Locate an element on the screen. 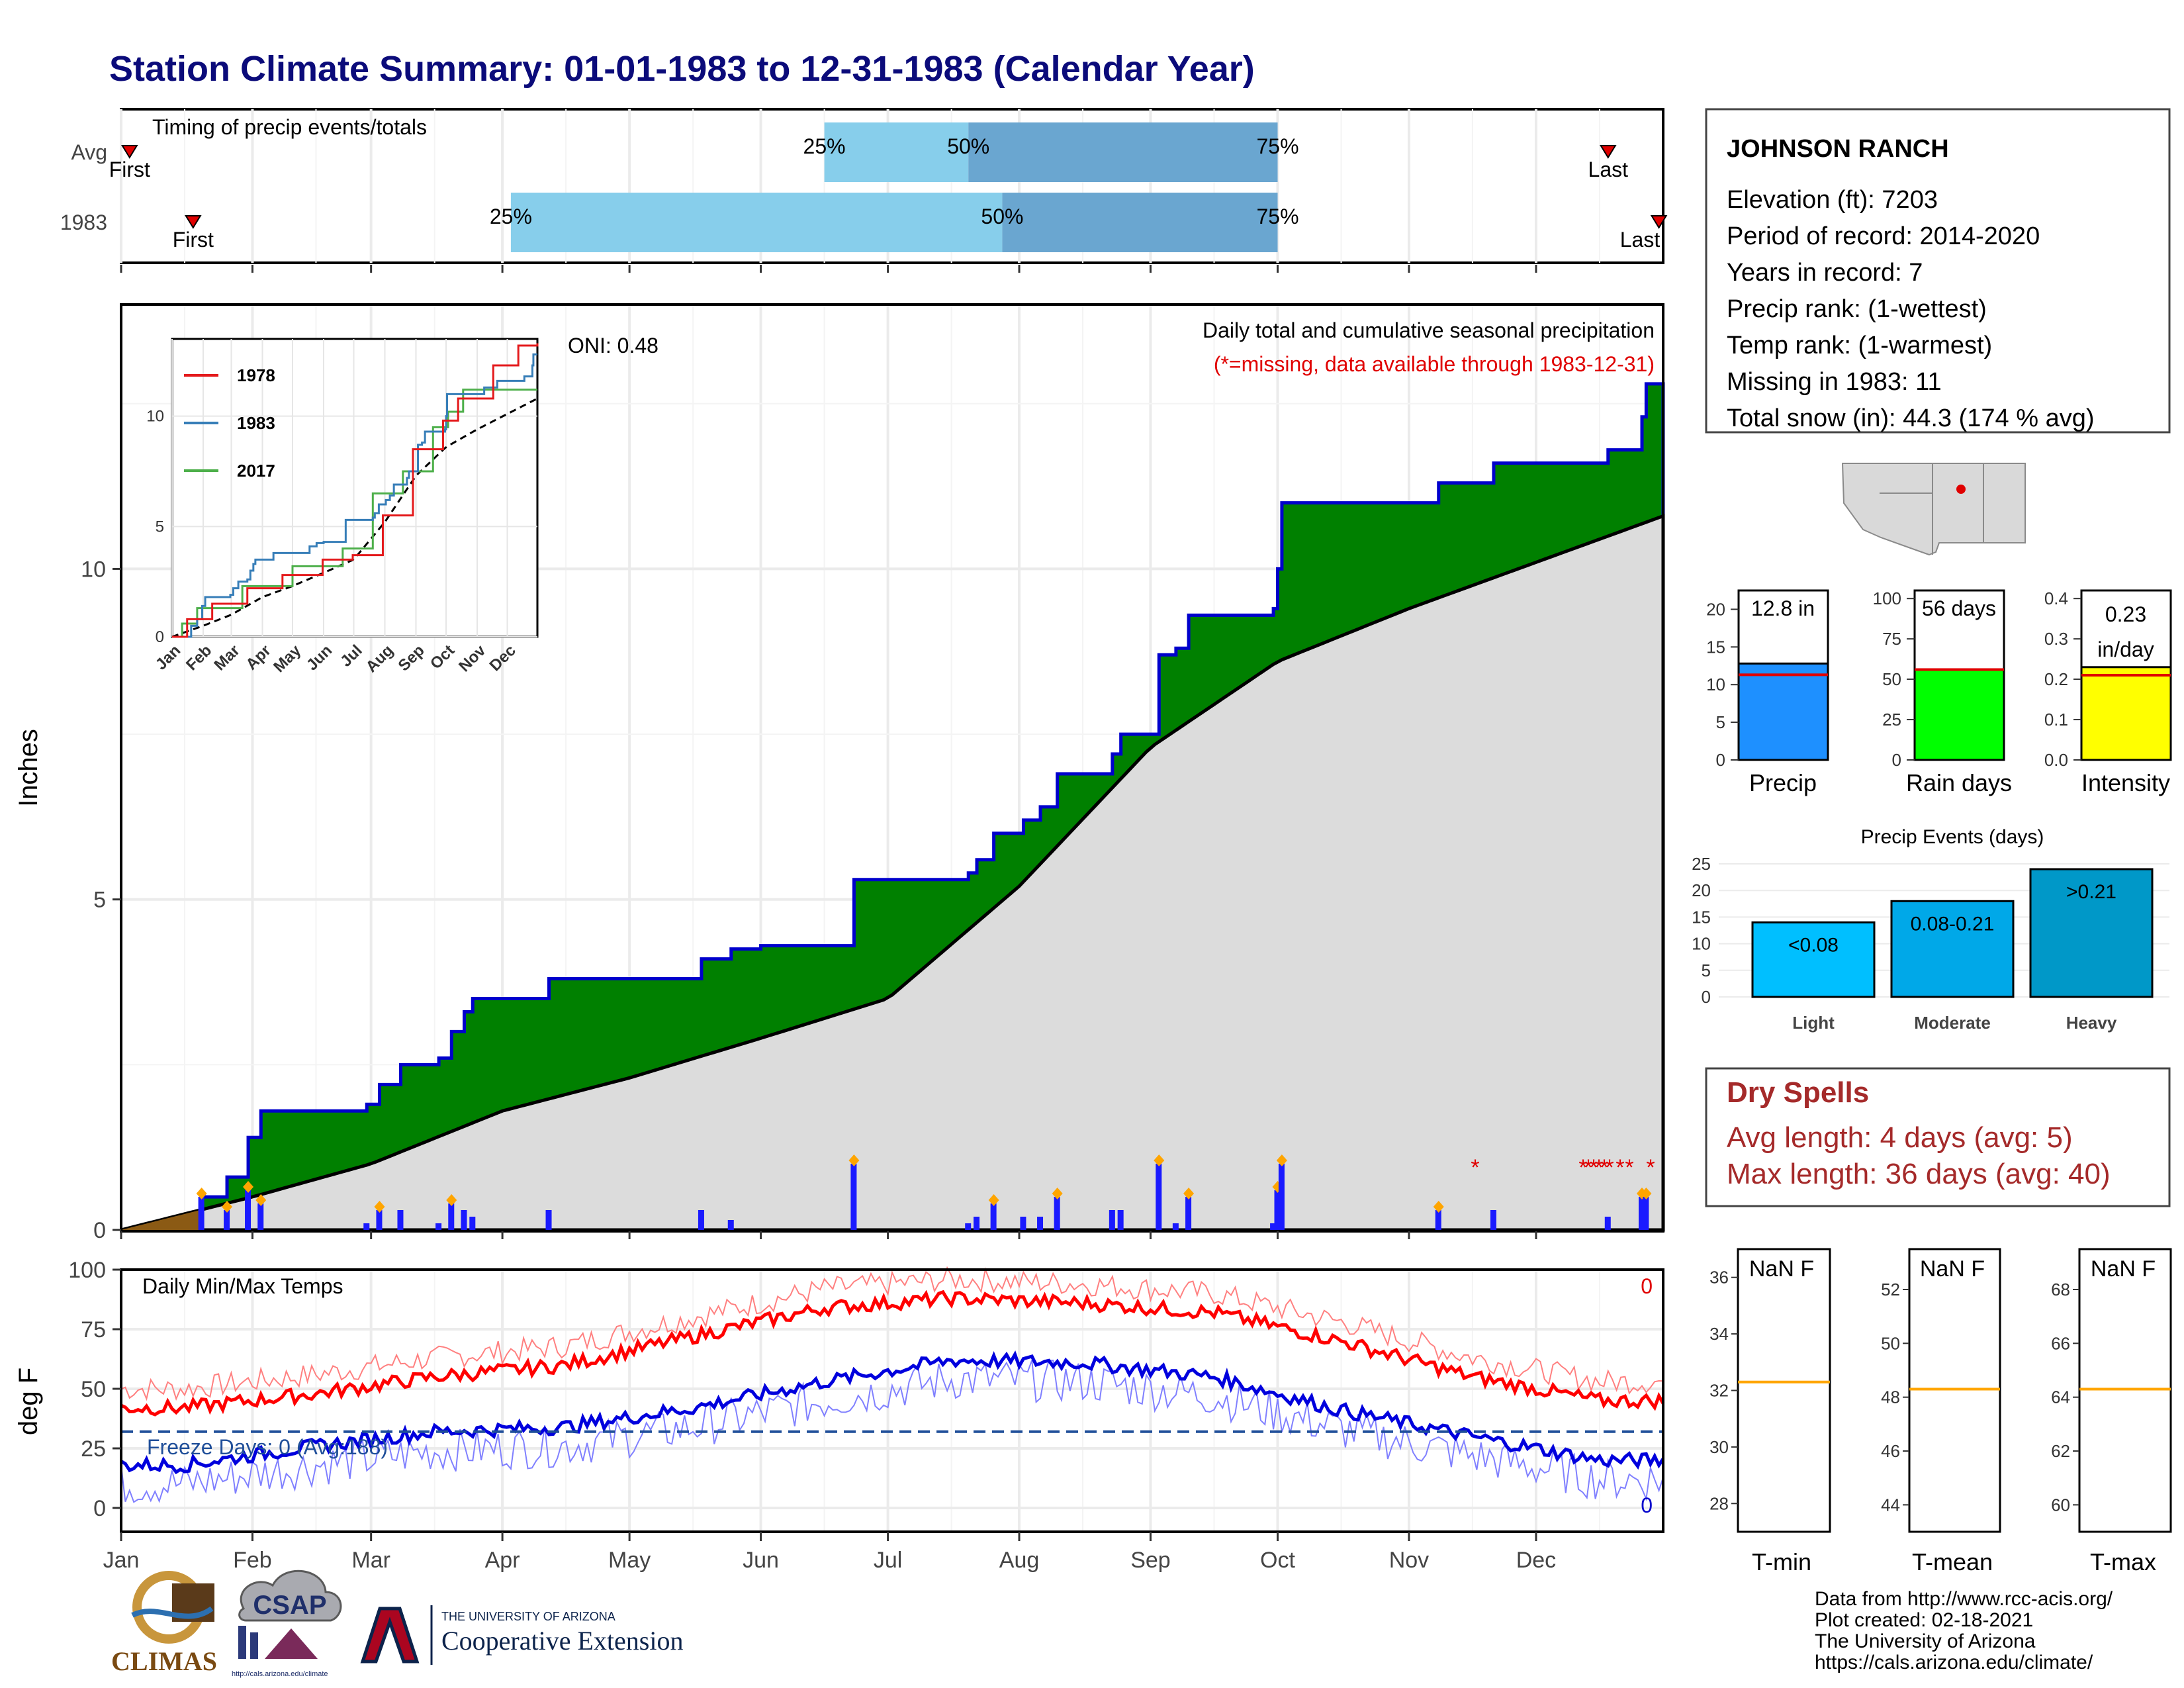 Image resolution: width=2184 pixels, height=1688 pixels. tmax-value: NaN F is located at coordinates (2123, 1269).